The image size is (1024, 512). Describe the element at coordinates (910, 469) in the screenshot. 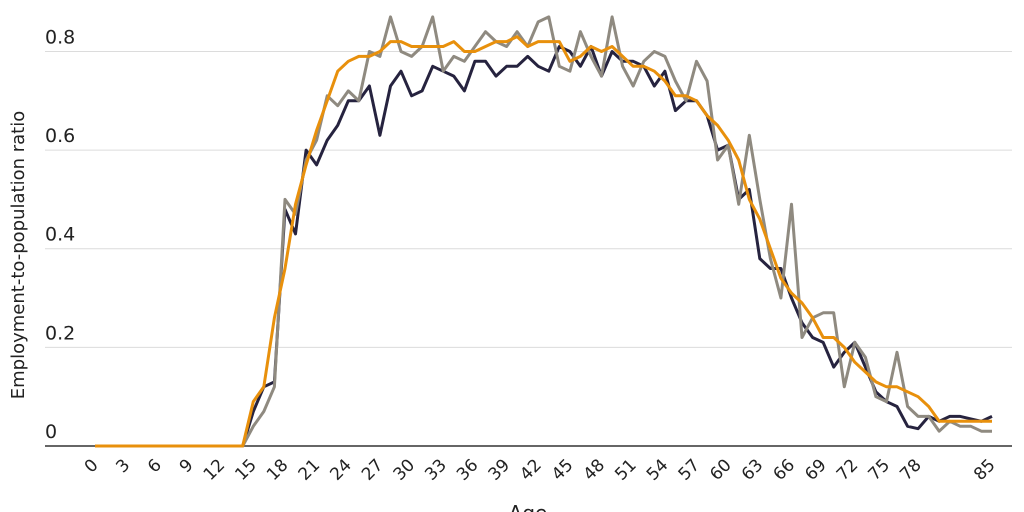

I see `x-tick-label: 78` at that location.